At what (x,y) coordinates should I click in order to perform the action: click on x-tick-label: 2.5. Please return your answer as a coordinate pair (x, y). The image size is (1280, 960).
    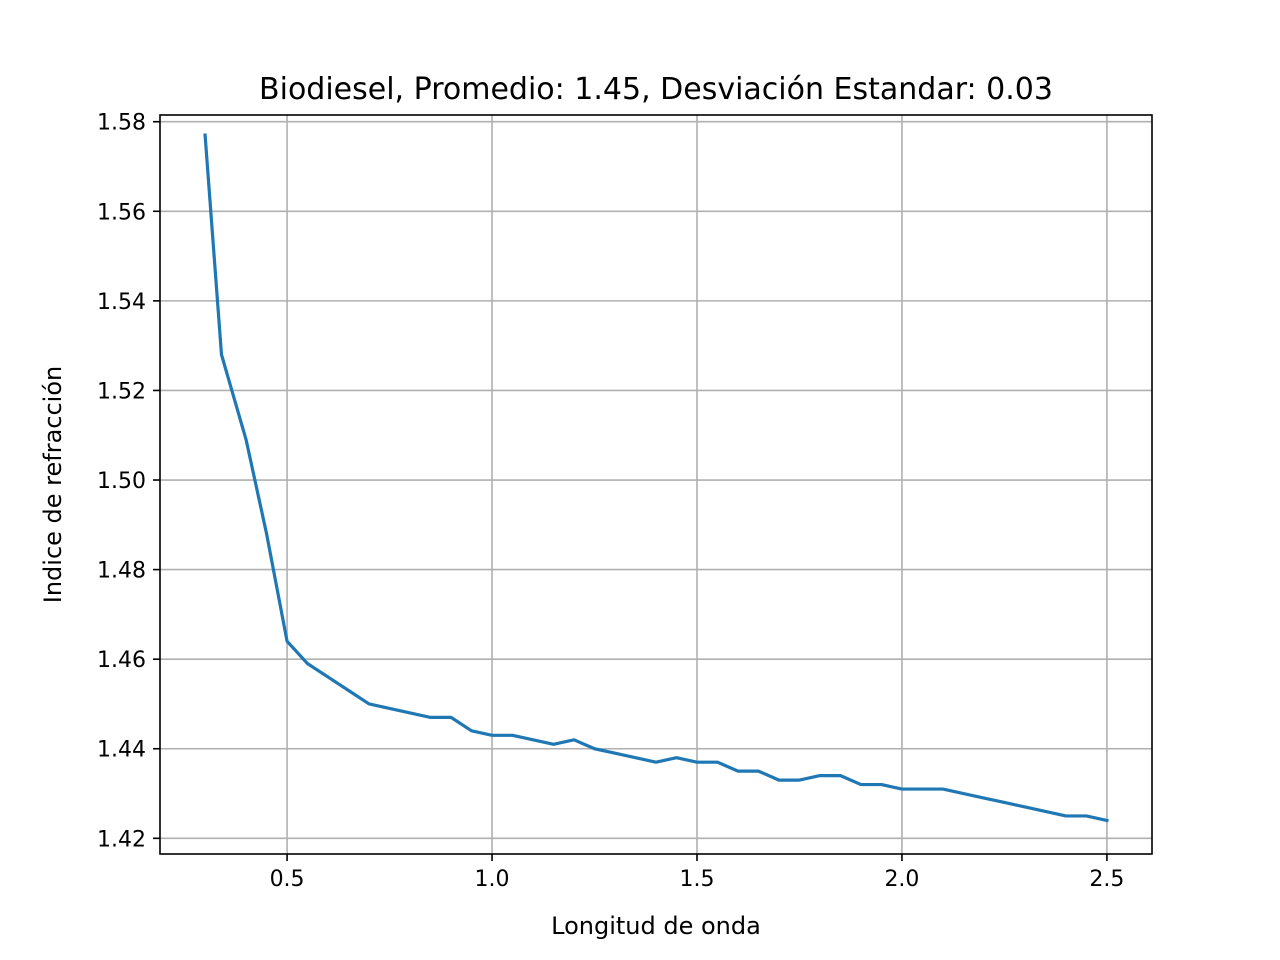
    Looking at the image, I should click on (1106, 879).